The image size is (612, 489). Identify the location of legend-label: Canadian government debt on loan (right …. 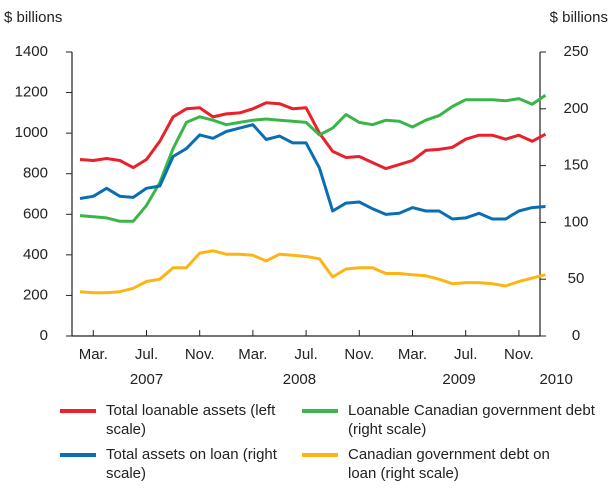
(449, 464).